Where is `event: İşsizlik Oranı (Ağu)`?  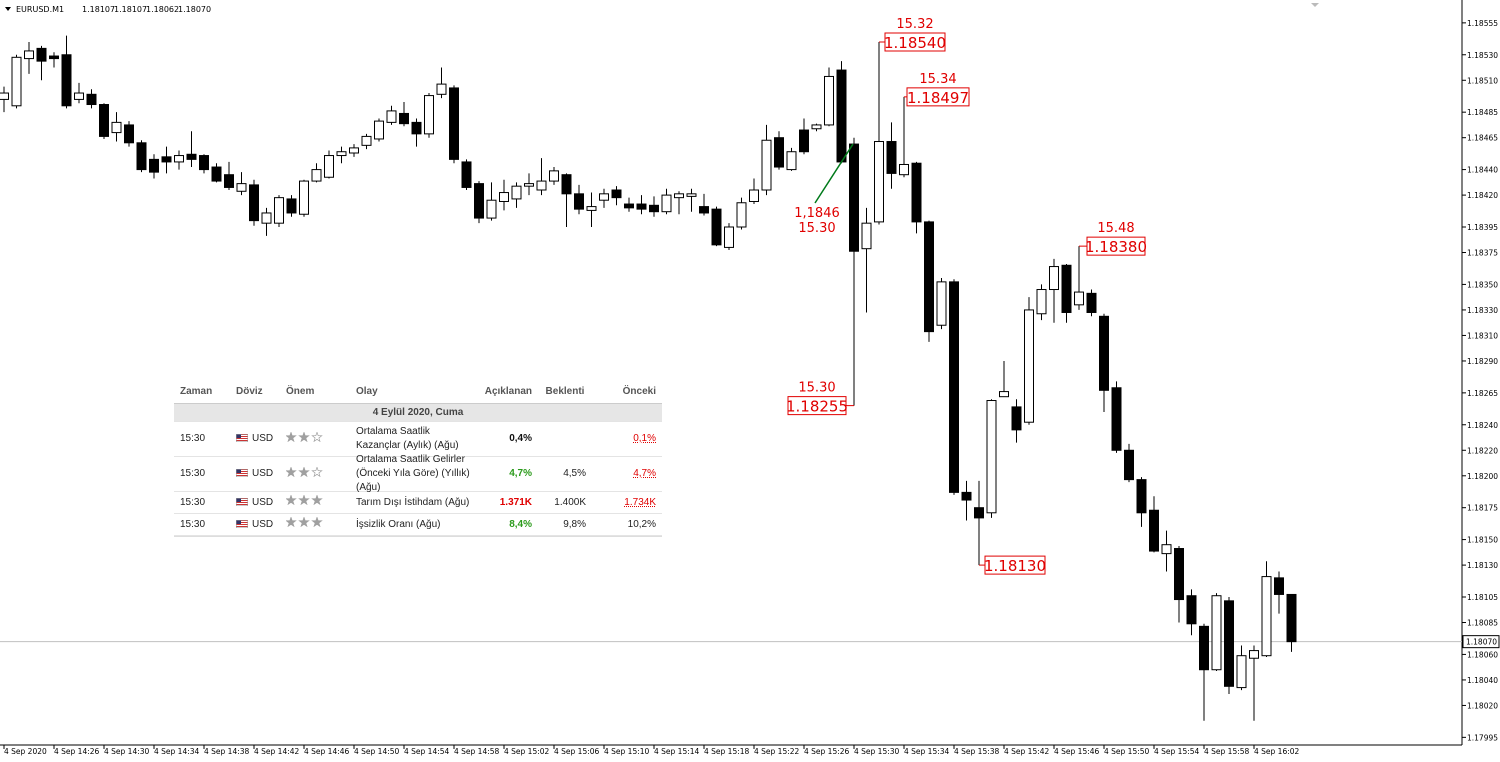
event: İşsizlik Oranı (Ağu) is located at coordinates (398, 524).